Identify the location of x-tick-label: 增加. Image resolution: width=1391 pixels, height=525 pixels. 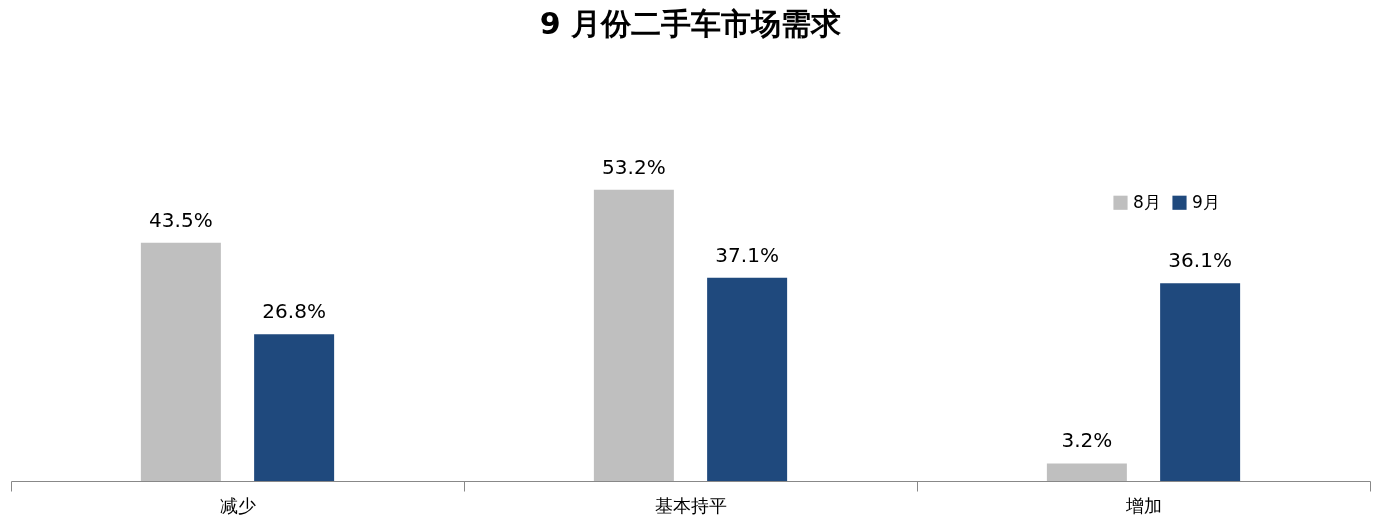
(1143, 505).